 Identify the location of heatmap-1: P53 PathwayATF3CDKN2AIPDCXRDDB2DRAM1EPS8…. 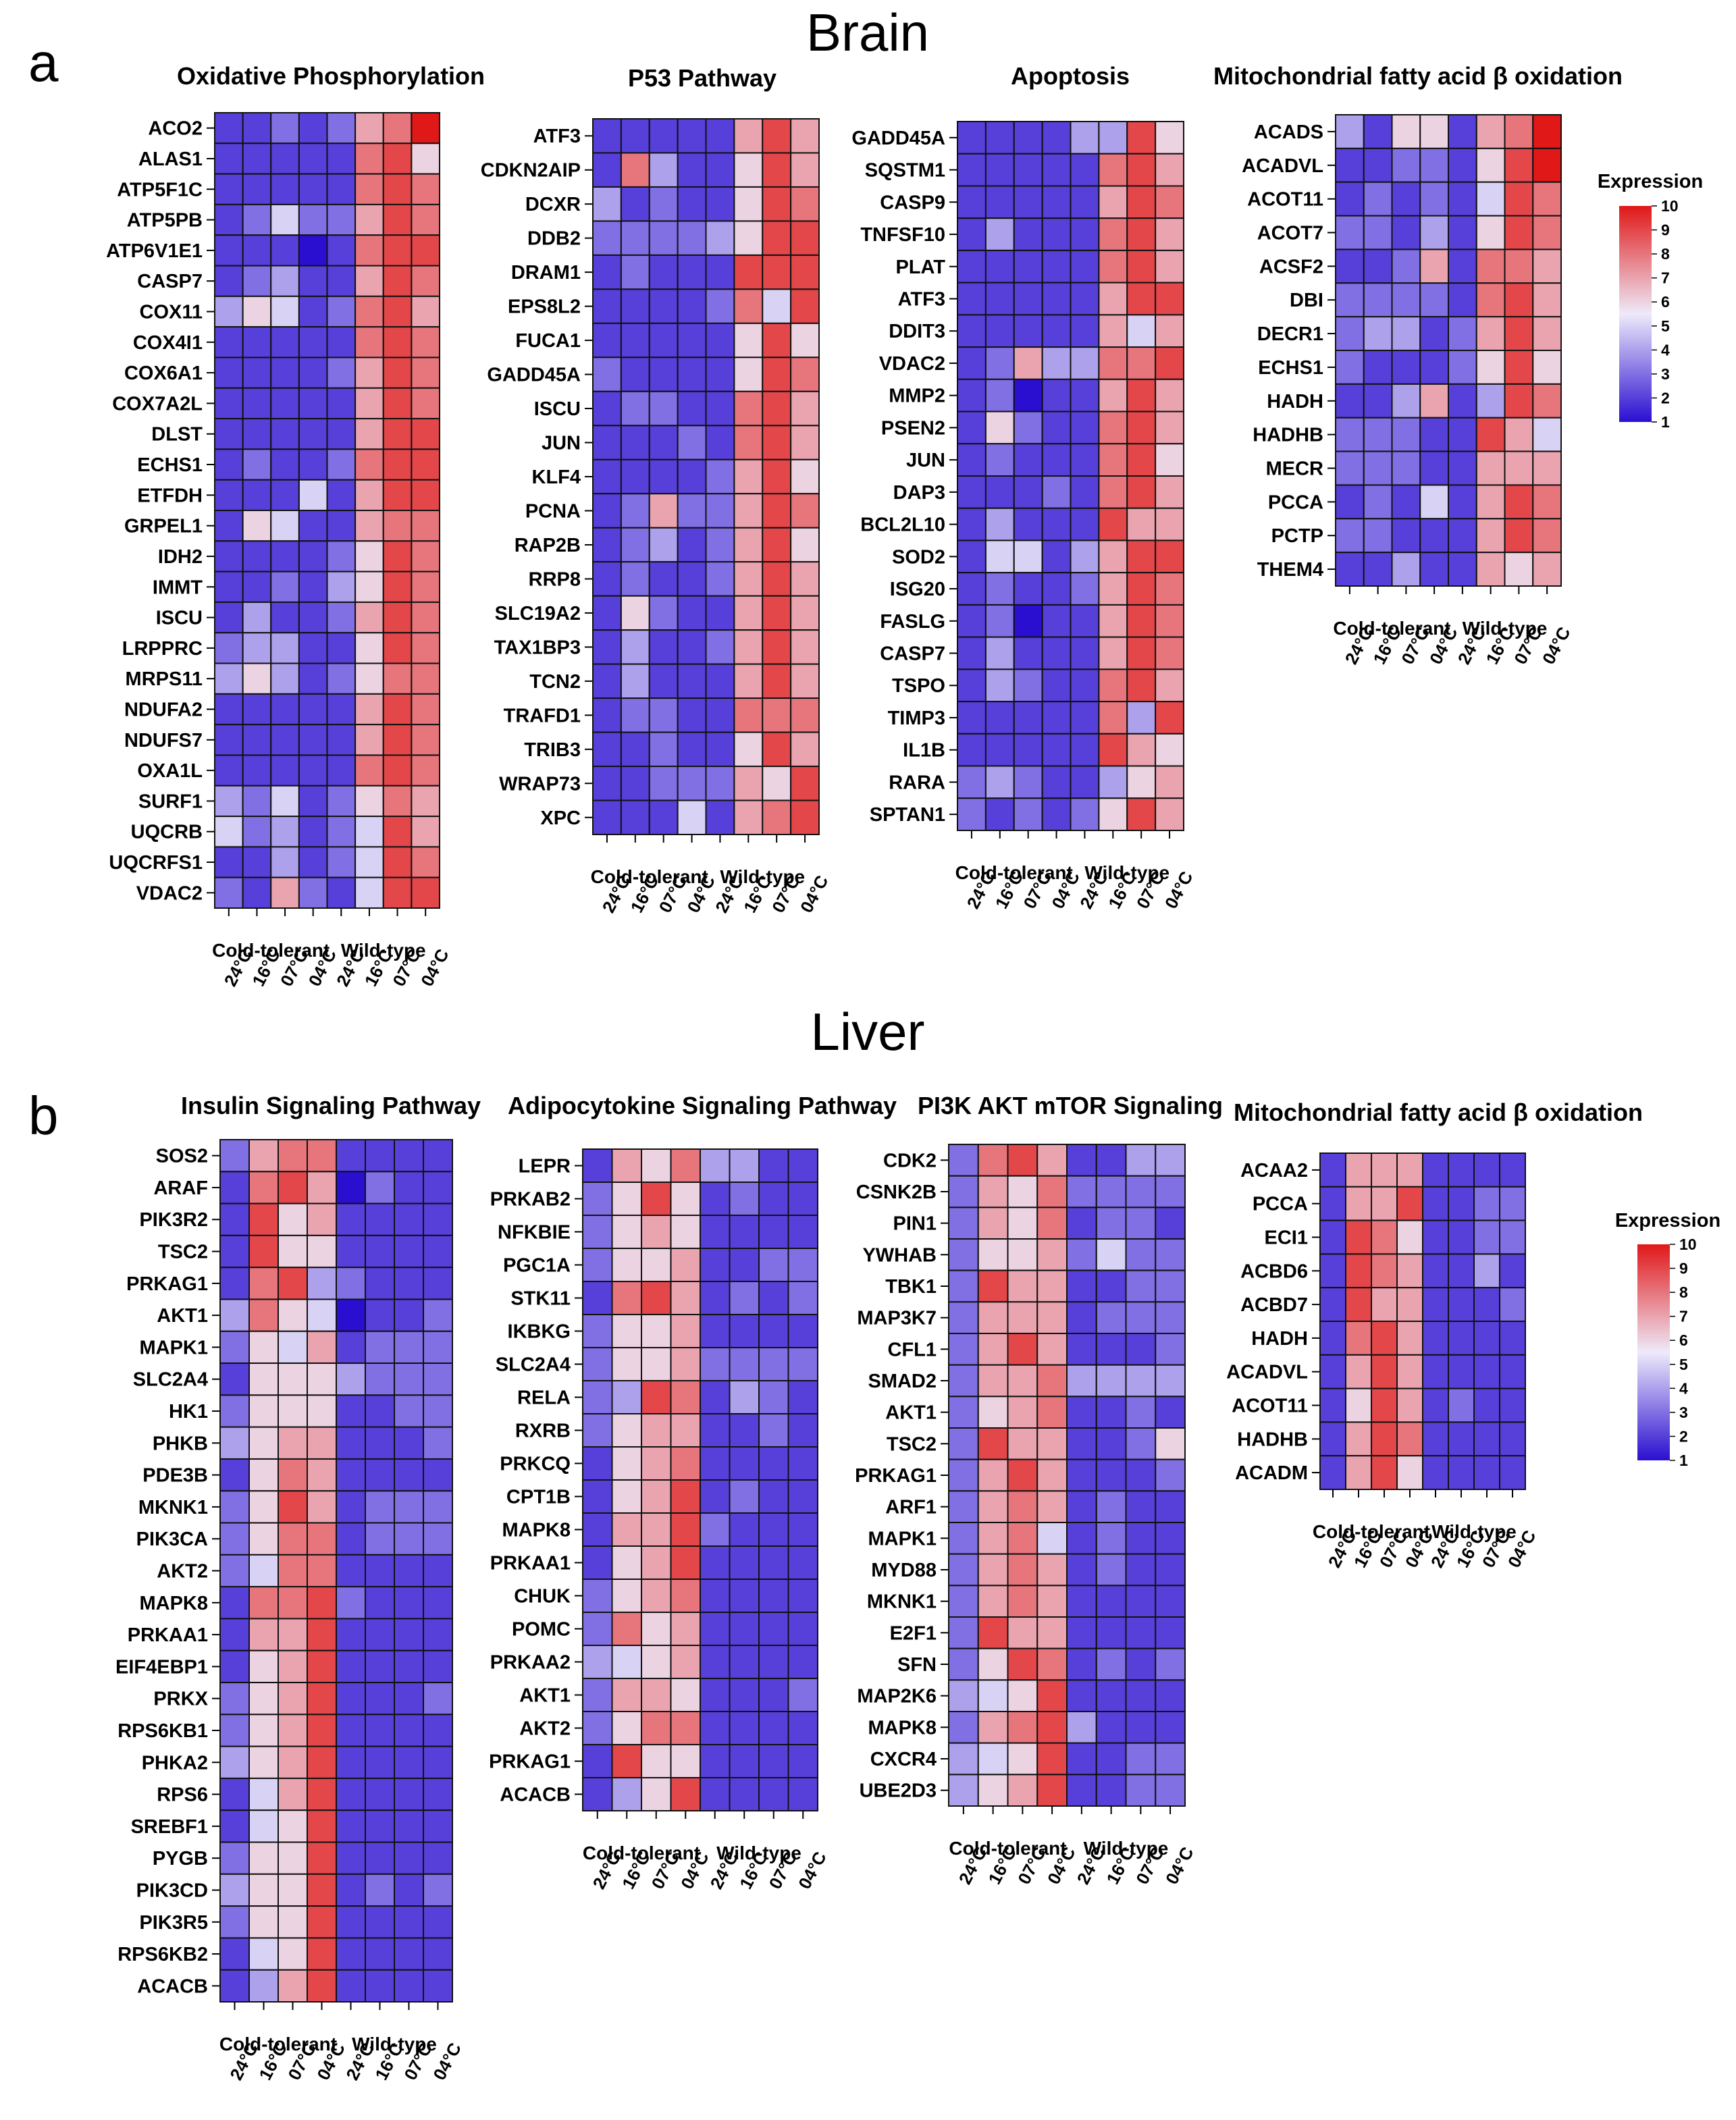
(657, 490).